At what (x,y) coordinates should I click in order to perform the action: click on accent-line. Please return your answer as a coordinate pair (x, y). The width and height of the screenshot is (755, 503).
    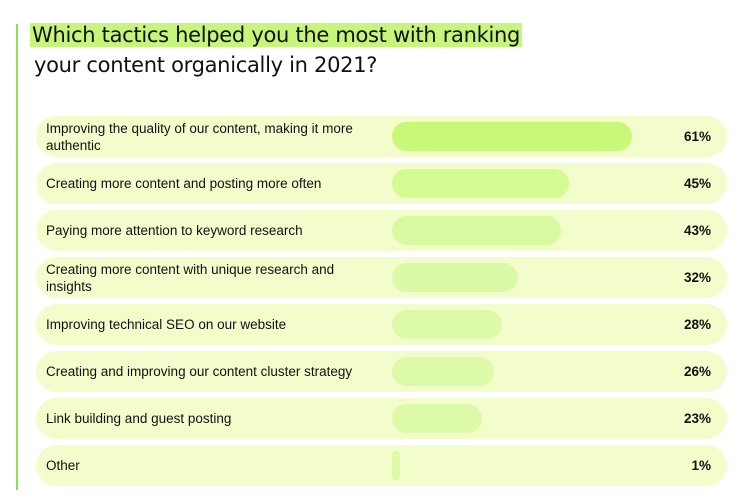
    Looking at the image, I should click on (17, 257).